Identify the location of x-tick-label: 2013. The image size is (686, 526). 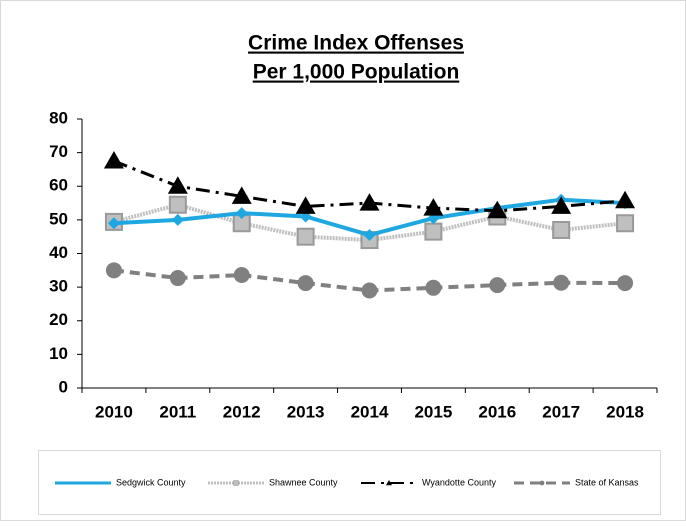
(306, 411).